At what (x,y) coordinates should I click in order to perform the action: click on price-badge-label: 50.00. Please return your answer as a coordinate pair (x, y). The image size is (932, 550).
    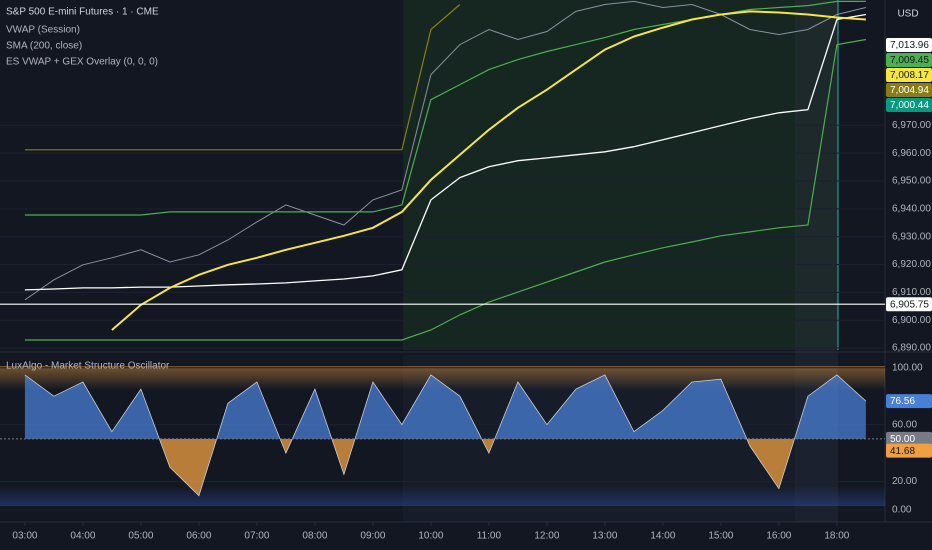
    Looking at the image, I should click on (902, 439).